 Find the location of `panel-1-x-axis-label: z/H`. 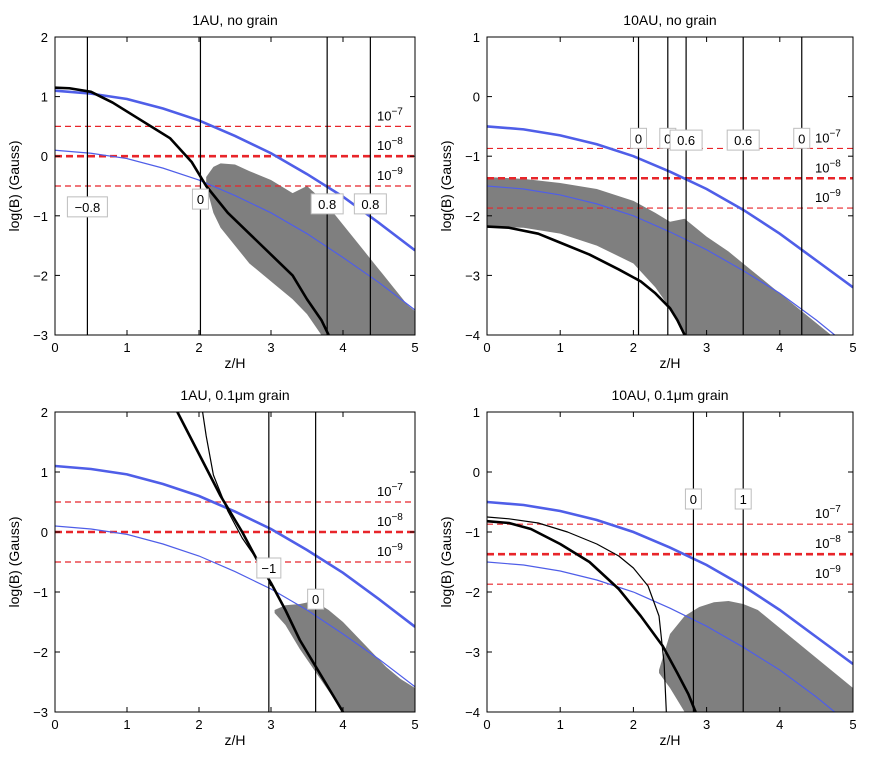

panel-1-x-axis-label: z/H is located at coordinates (235, 363).